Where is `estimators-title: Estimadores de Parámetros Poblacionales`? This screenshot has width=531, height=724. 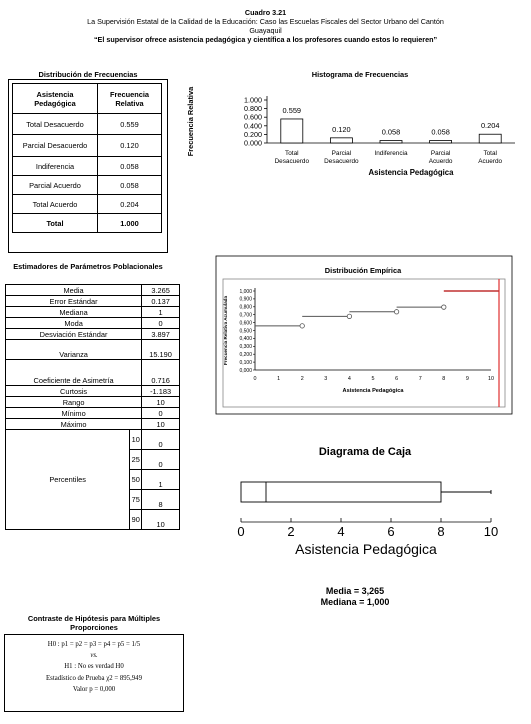 estimators-title: Estimadores de Parámetros Poblacionales is located at coordinates (88, 266).